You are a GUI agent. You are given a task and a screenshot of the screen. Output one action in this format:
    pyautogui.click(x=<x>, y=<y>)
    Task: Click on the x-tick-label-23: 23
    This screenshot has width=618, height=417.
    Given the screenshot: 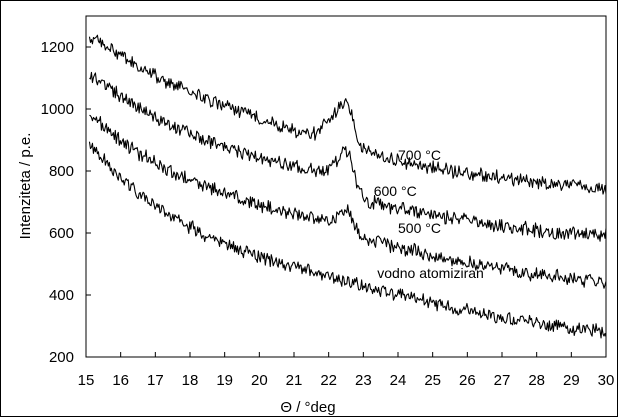 What is the action you would take?
    pyautogui.click(x=363, y=380)
    